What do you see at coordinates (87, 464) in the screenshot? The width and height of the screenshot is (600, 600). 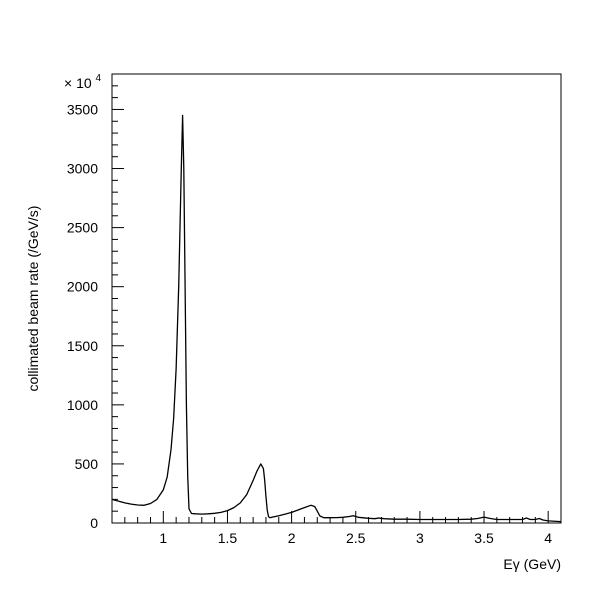 I see `y-tick-label: 500` at bounding box center [87, 464].